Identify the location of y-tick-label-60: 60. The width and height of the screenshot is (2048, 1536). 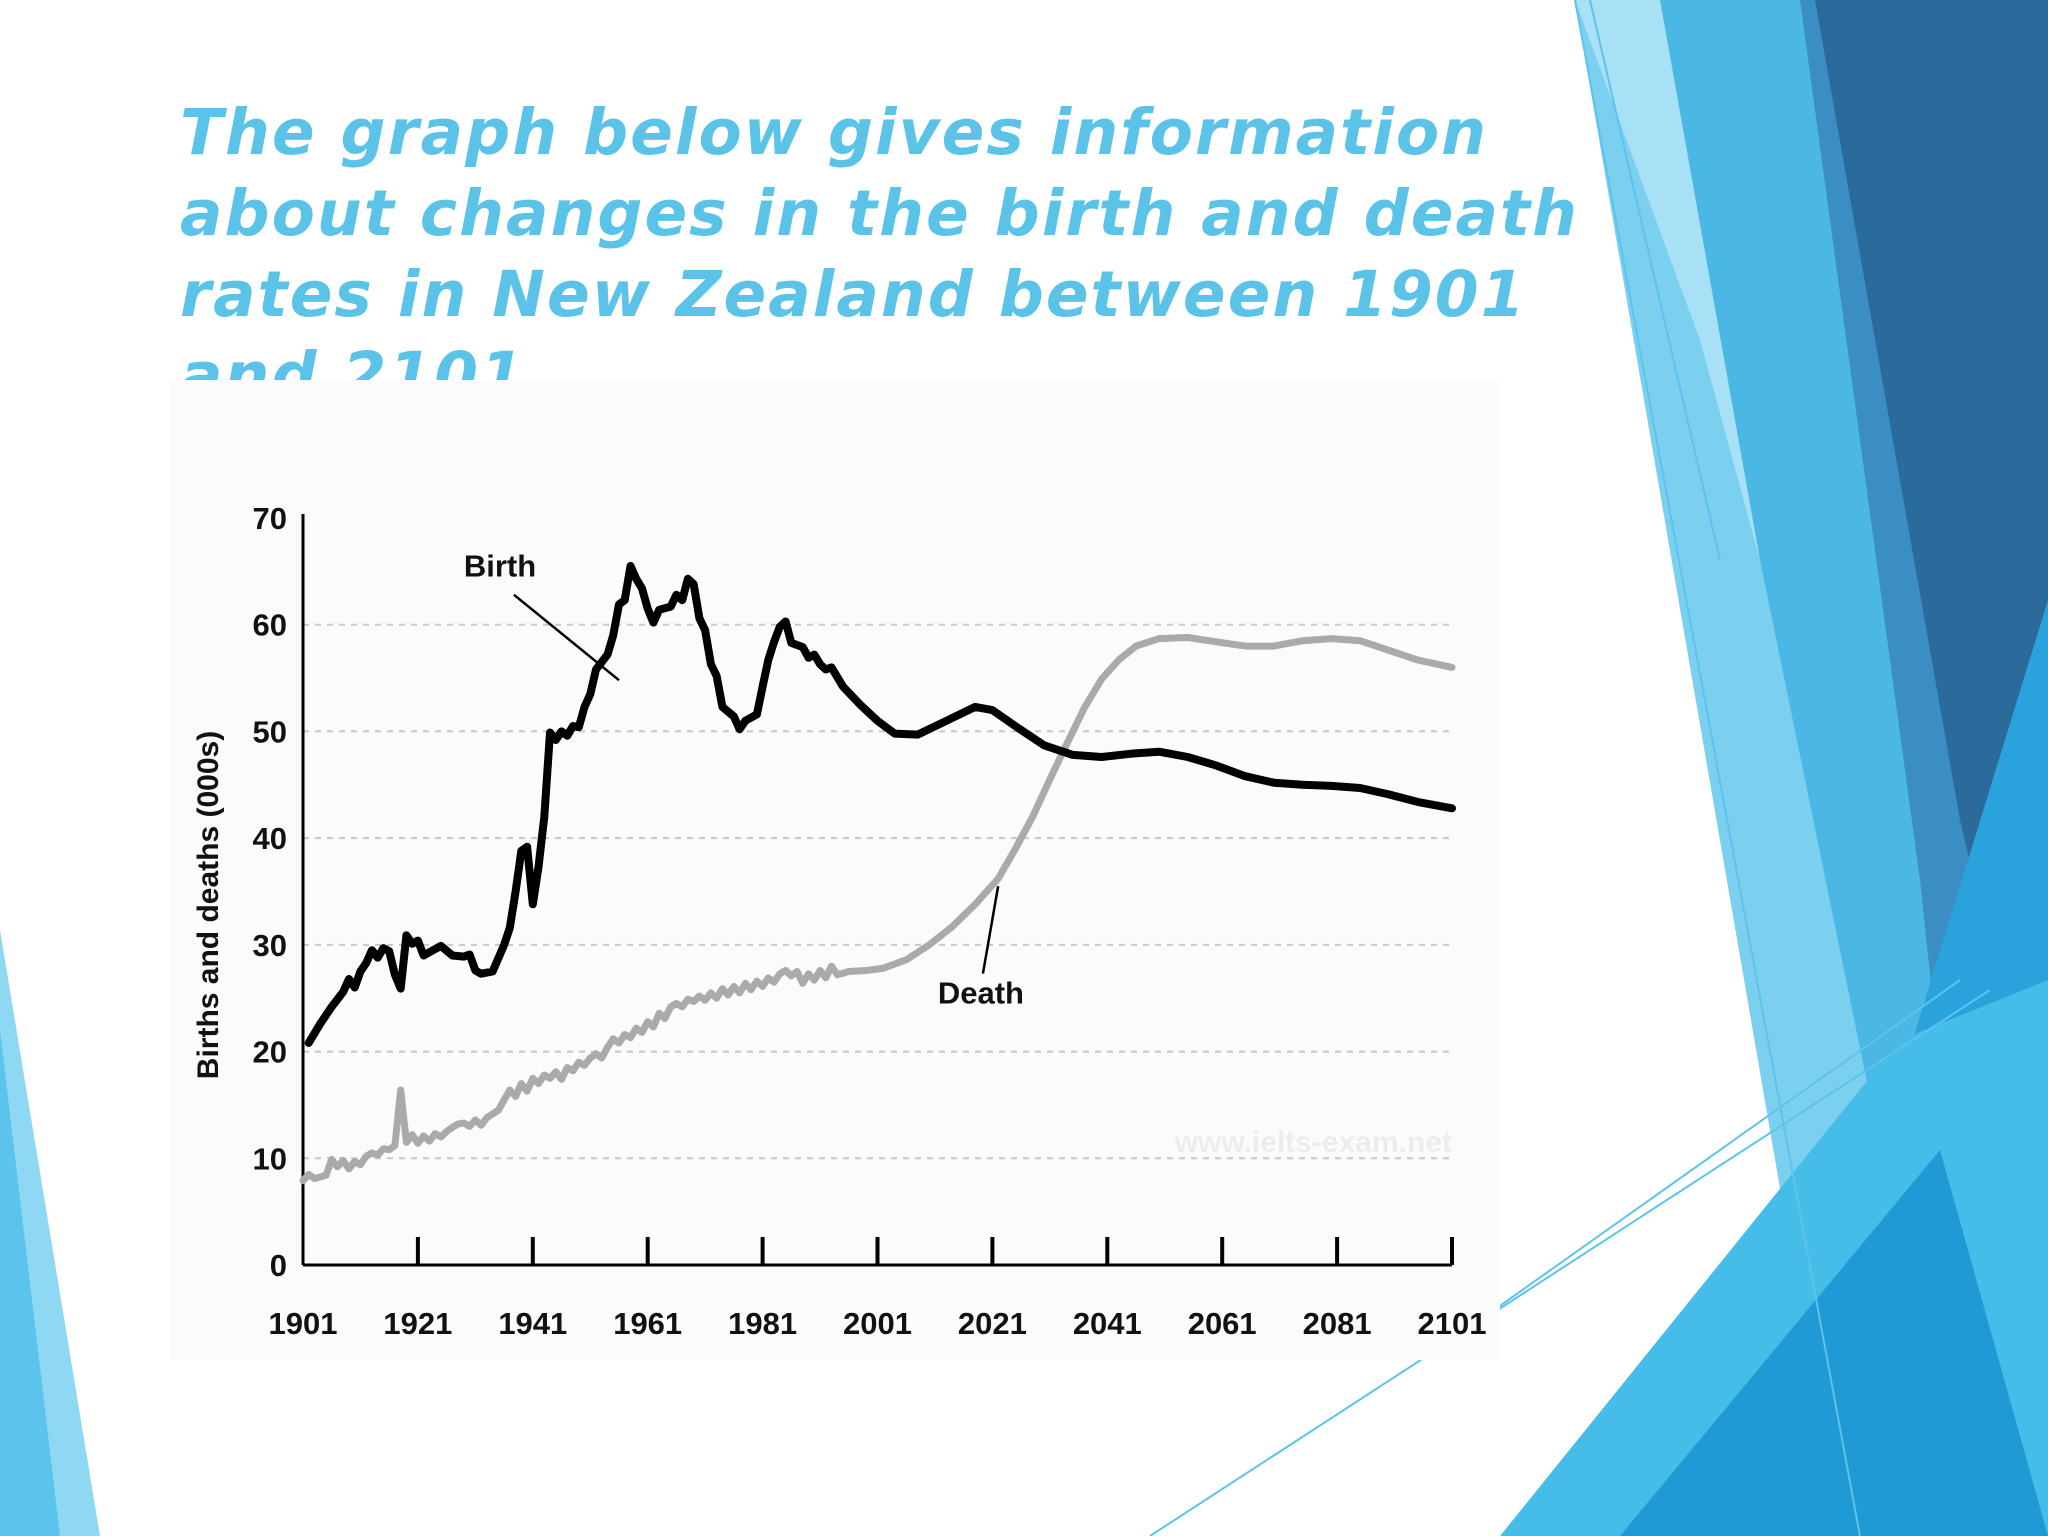
(270, 625).